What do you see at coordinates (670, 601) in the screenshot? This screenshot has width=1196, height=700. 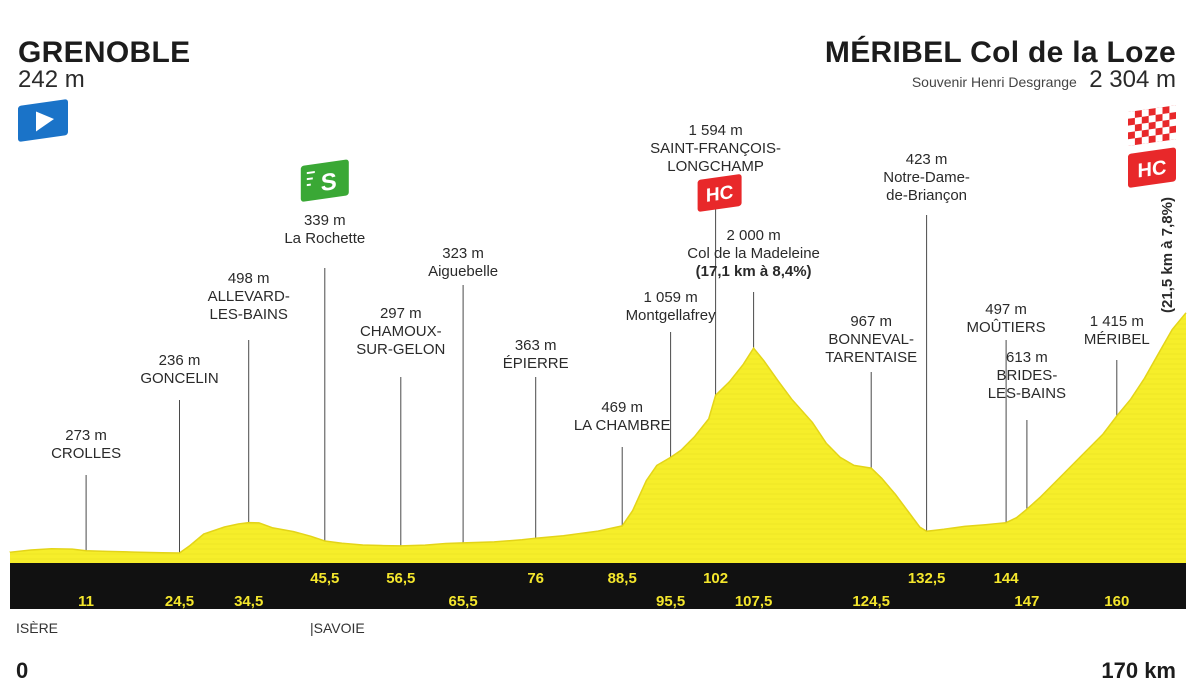 I see `km-label-8: 95,5` at bounding box center [670, 601].